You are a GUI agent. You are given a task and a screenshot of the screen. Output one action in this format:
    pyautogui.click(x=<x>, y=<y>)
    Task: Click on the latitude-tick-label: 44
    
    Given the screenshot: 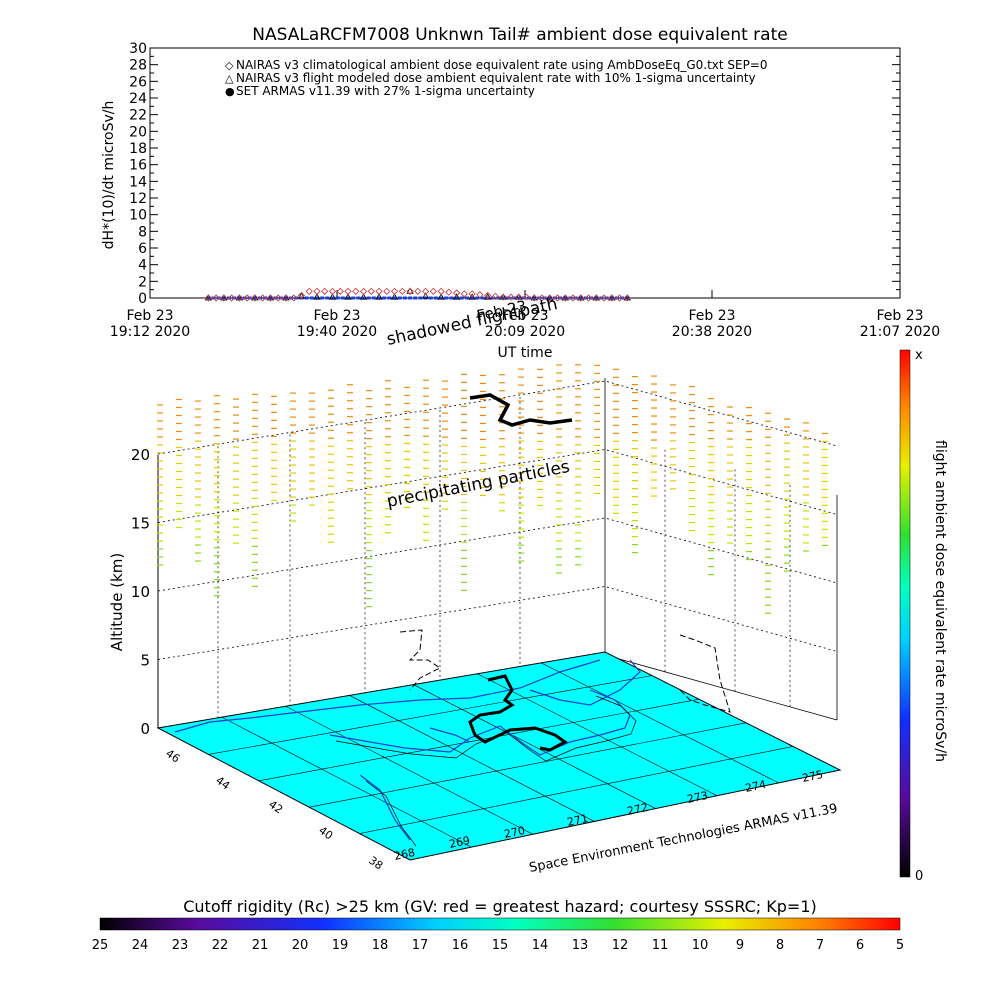 What is the action you would take?
    pyautogui.click(x=222, y=783)
    